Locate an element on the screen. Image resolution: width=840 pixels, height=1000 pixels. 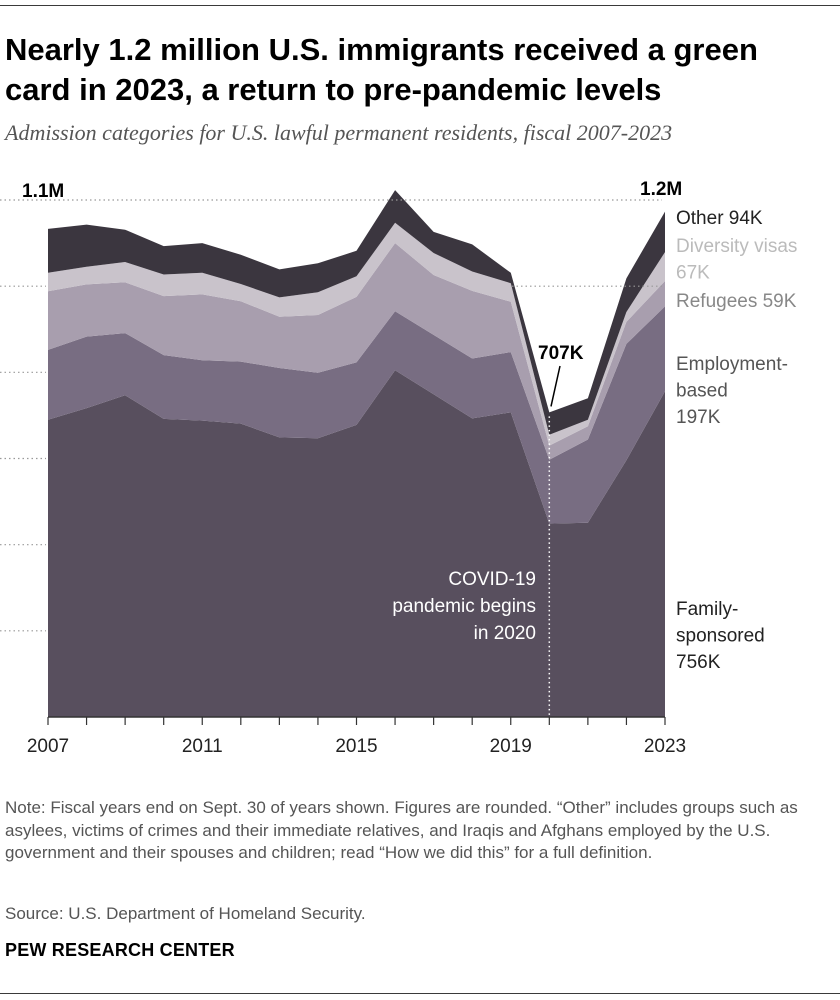
covid-annotation-line: COVID-19 is located at coordinates (492, 579).